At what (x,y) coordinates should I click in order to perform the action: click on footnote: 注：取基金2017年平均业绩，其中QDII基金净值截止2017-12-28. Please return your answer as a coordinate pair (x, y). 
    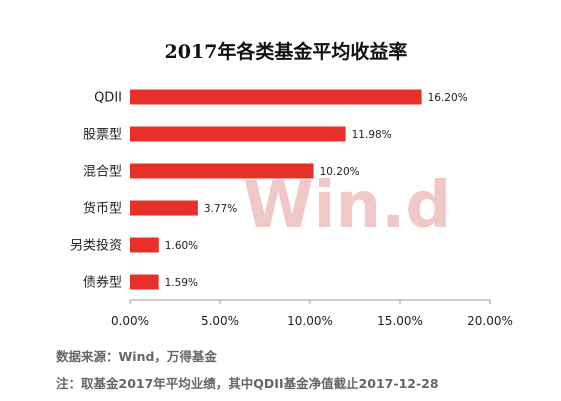
    Looking at the image, I should click on (247, 383).